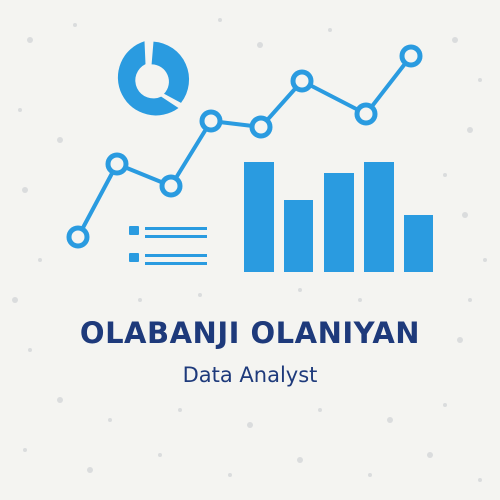 This screenshot has height=500, width=500. What do you see at coordinates (168, 245) in the screenshot?
I see `list-icon` at bounding box center [168, 245].